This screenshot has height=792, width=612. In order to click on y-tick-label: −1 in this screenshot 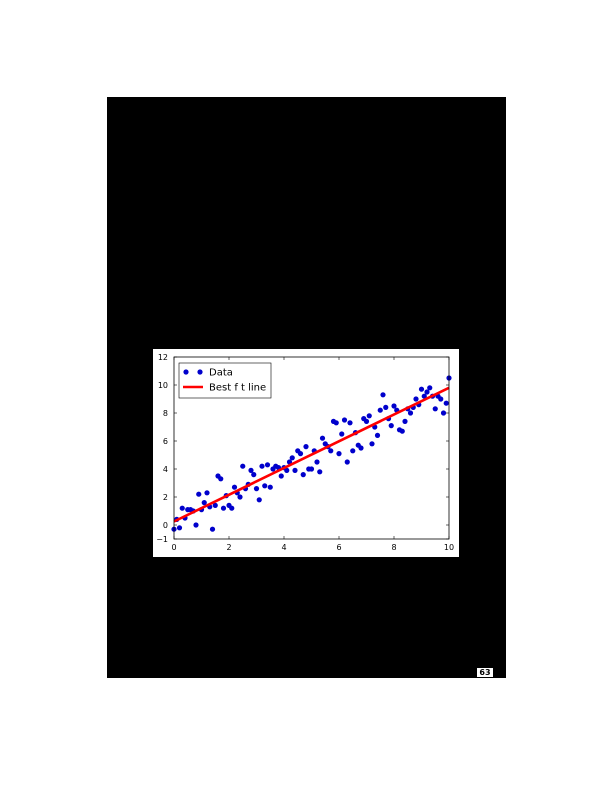, I will do `click(162, 539)`.